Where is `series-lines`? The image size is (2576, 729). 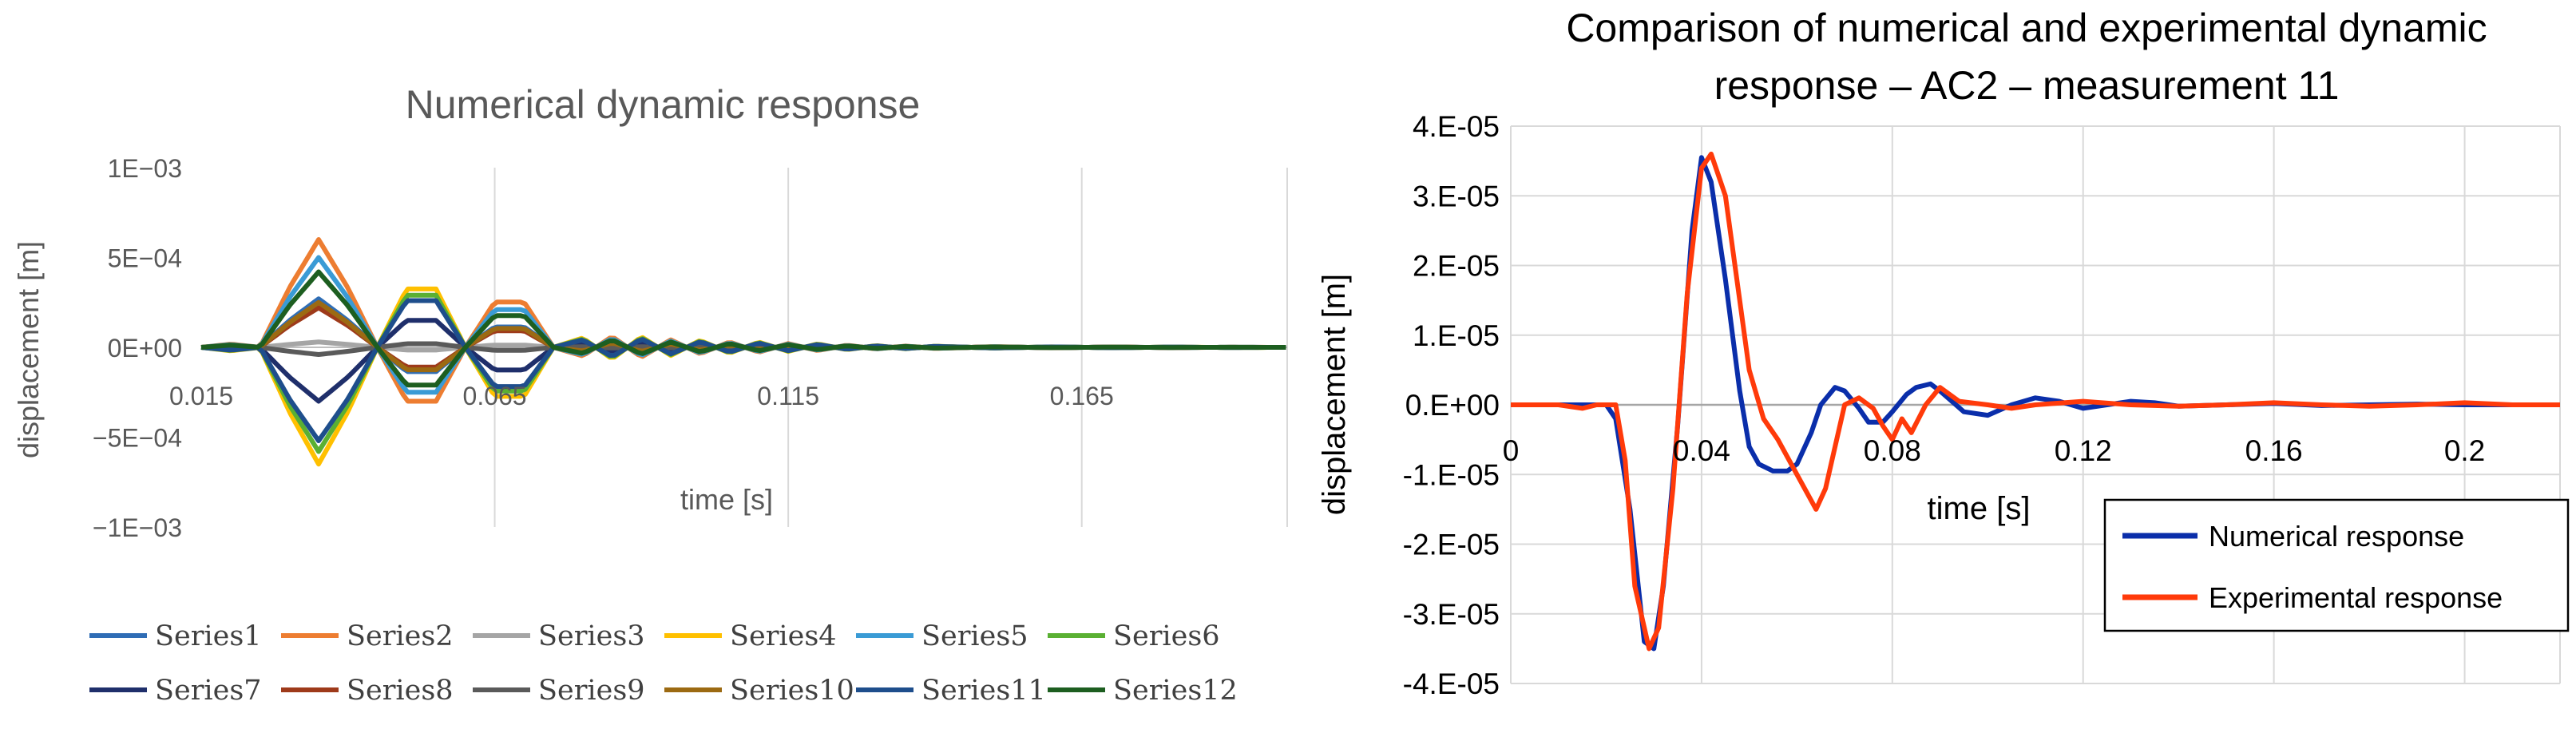 series-lines is located at coordinates (743, 352).